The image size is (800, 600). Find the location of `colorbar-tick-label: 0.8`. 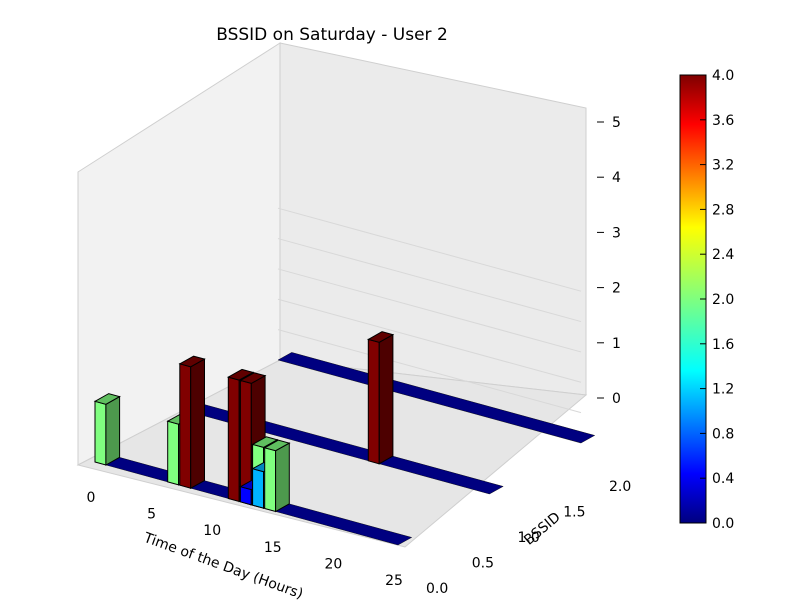

colorbar-tick-label: 0.8 is located at coordinates (723, 434).